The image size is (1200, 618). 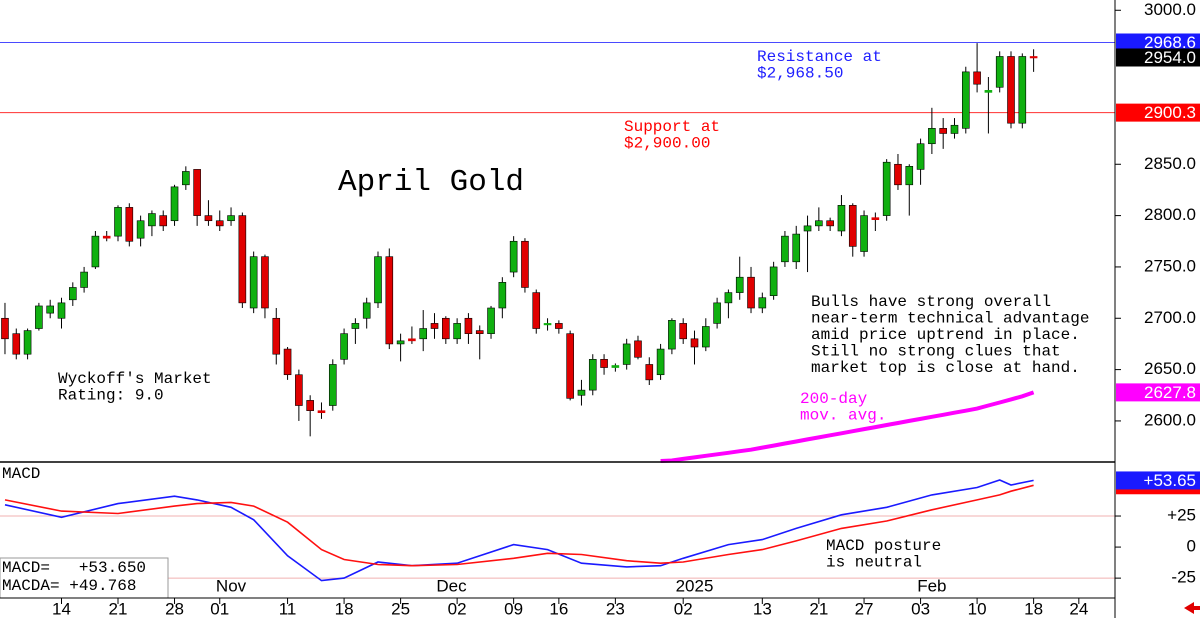 What do you see at coordinates (1170, 392) in the screenshot?
I see `price-tag-label: 2627.8` at bounding box center [1170, 392].